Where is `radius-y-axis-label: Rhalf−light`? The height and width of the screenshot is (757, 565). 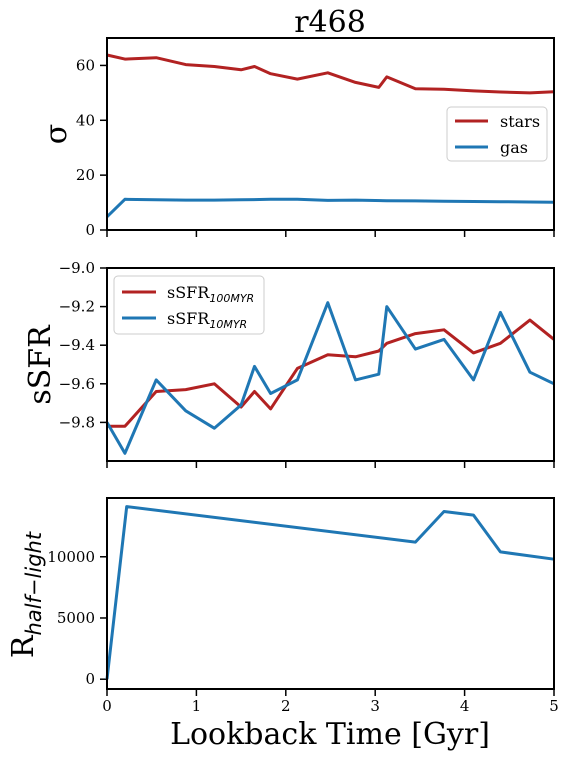
radius-y-axis-label: Rhalf−light is located at coordinates (26, 594).